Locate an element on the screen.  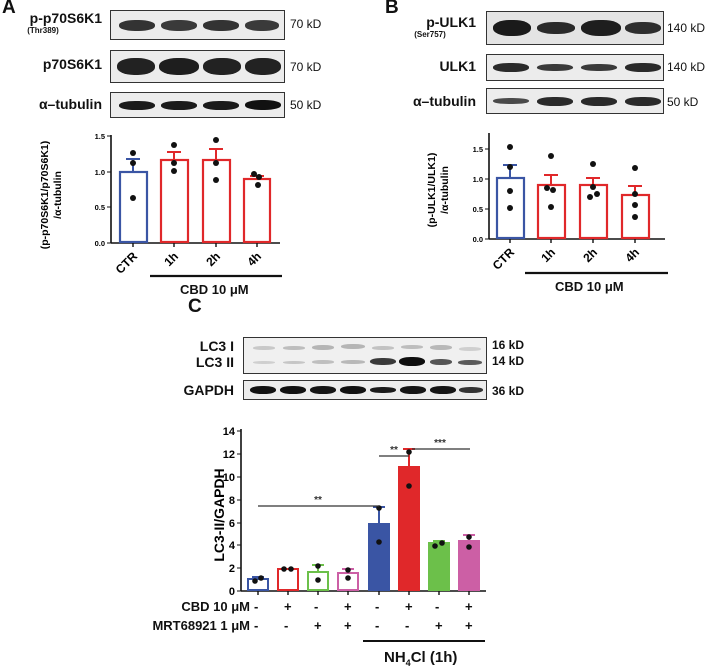
svg-text: 10 is located at coordinates (229, 478).